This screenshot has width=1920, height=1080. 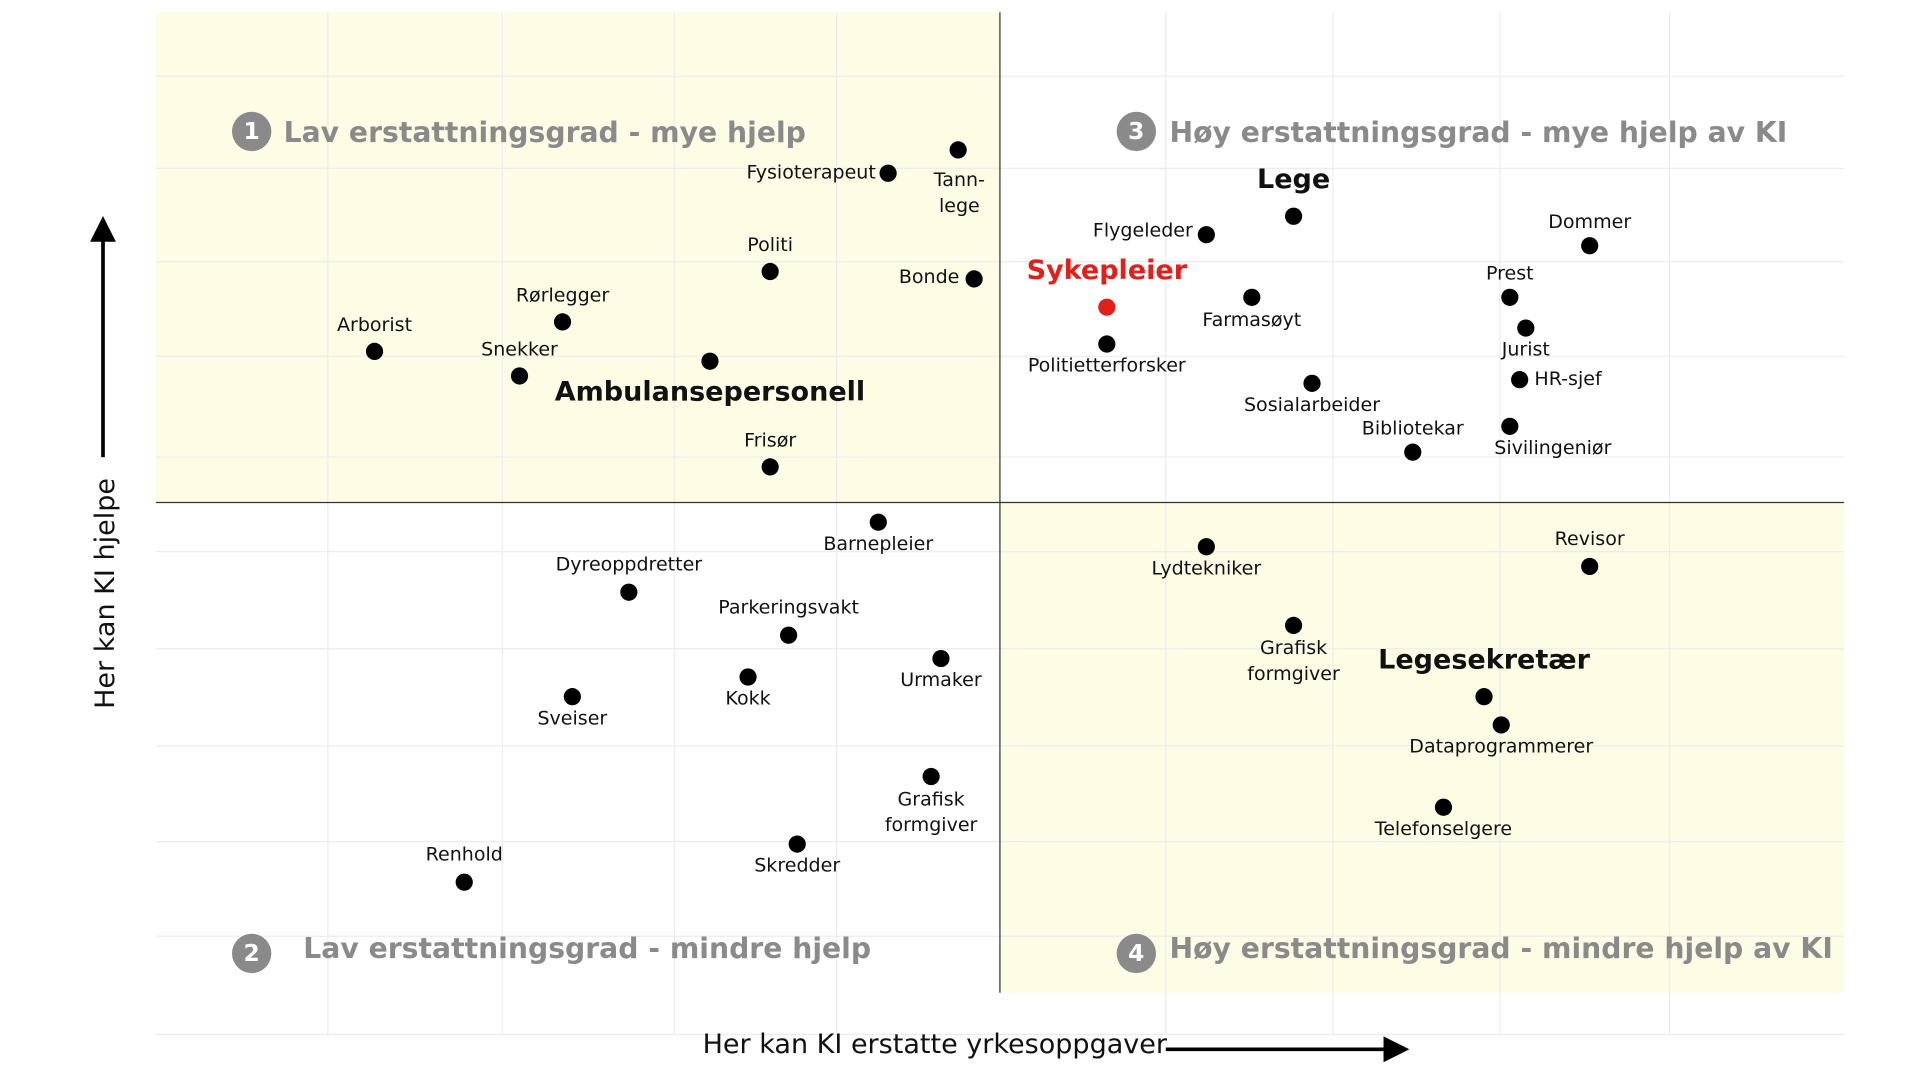 What do you see at coordinates (1251, 320) in the screenshot?
I see `node-label: Farmasøyt` at bounding box center [1251, 320].